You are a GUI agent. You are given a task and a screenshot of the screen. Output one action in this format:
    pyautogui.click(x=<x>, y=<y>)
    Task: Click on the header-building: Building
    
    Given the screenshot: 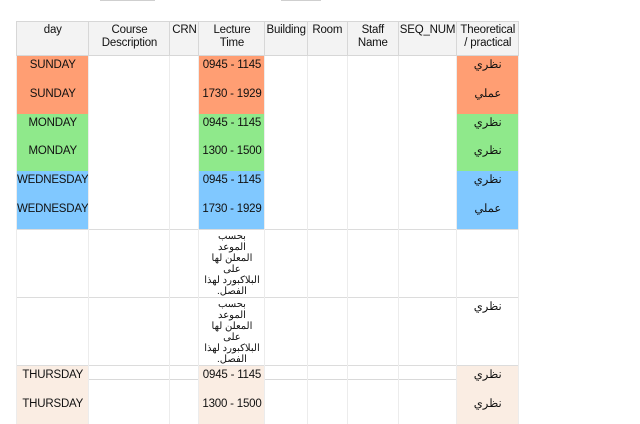 What is the action you would take?
    pyautogui.click(x=286, y=39)
    